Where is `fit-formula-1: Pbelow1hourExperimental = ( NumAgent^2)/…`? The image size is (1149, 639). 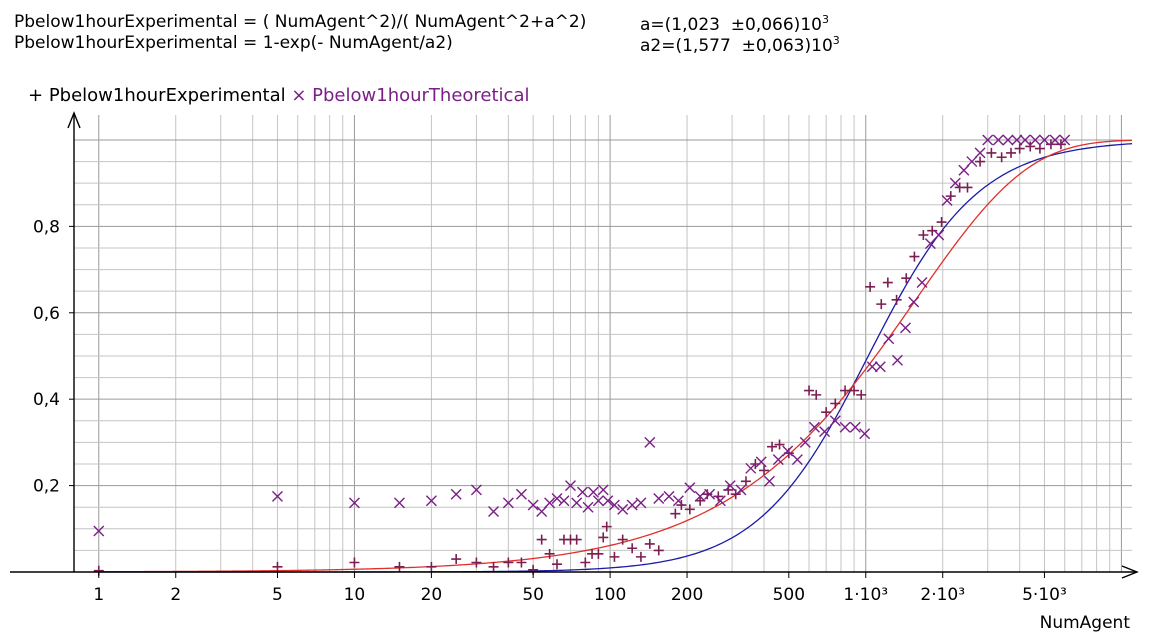
fit-formula-1: Pbelow1hourExperimental = ( NumAgent^2)/… is located at coordinates (300, 22).